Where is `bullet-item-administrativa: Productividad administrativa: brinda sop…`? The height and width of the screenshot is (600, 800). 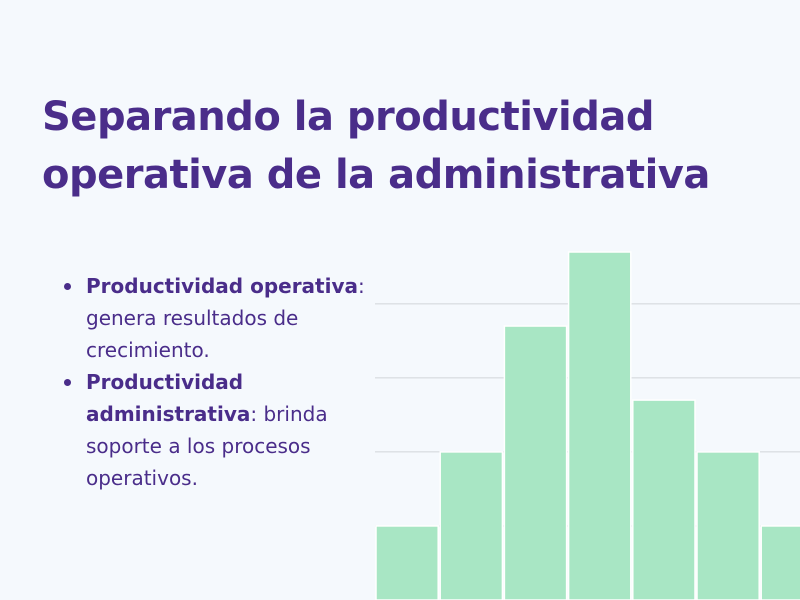 bullet-item-administrativa: Productividad administrativa: brinda sop… is located at coordinates (222, 430).